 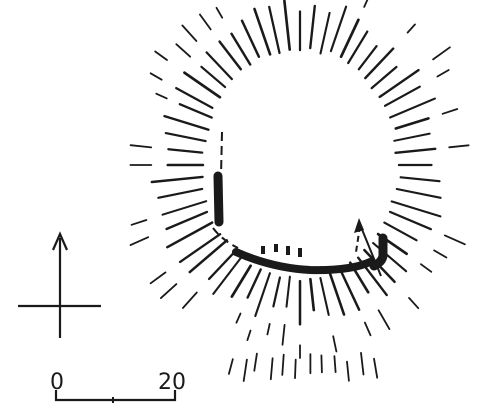 What do you see at coordinates (218, 199) in the screenshot?
I see `enclosure-west-bank` at bounding box center [218, 199].